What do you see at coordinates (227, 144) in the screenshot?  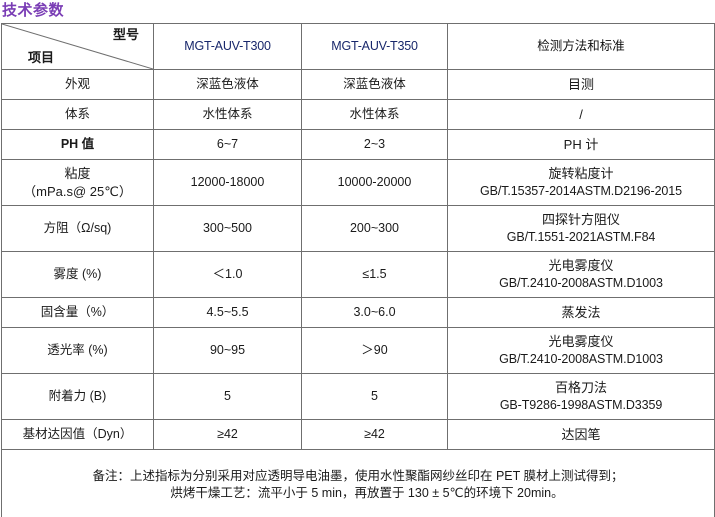 I see `row-value-t300: 6~7` at bounding box center [227, 144].